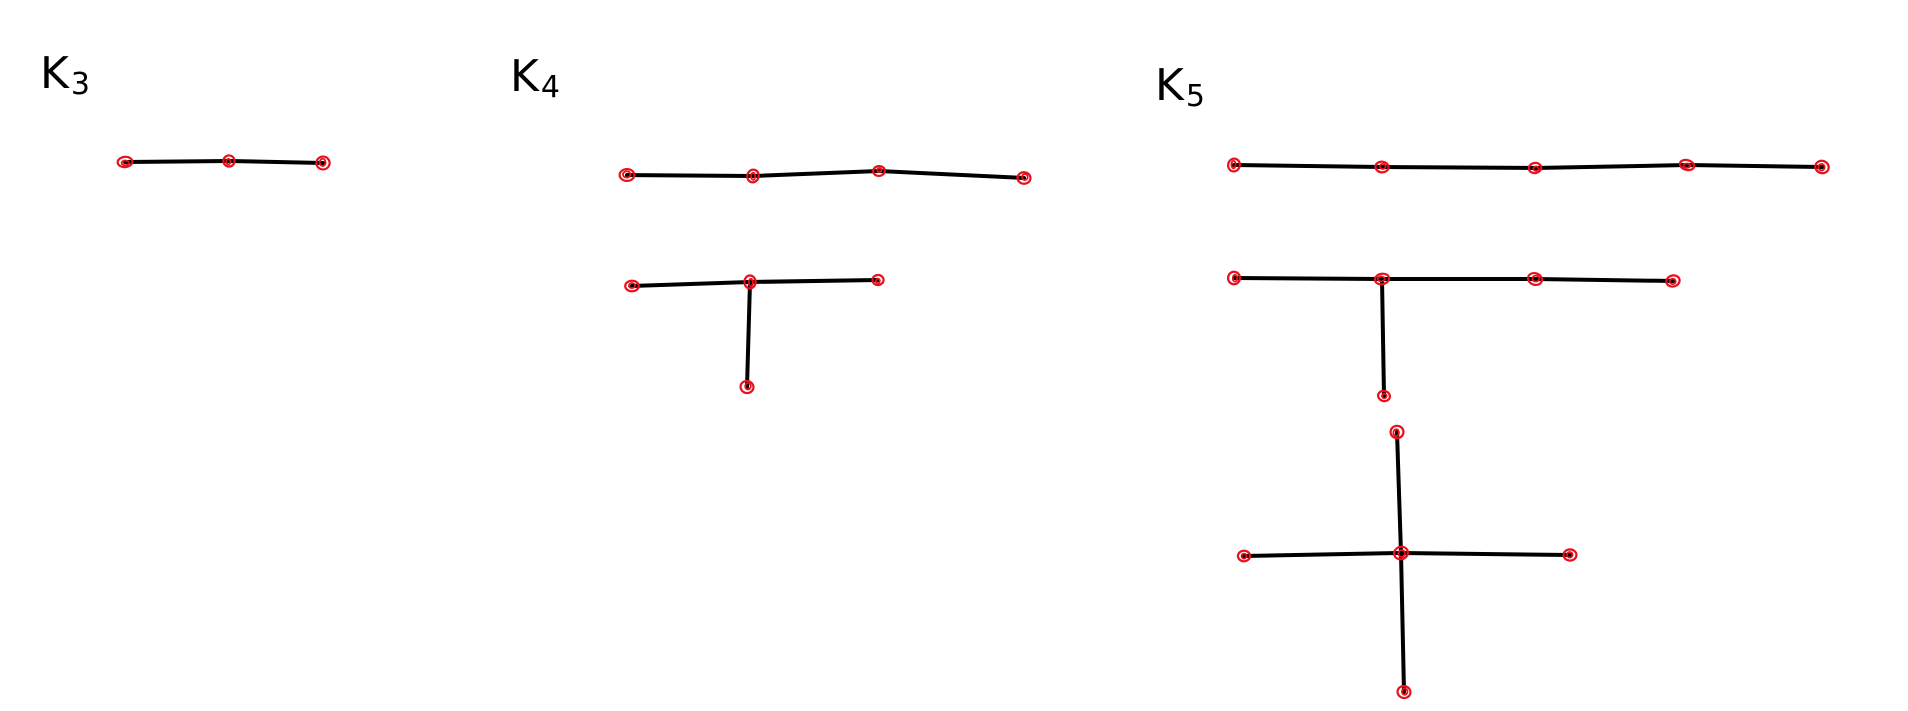 Image resolution: width=1908 pixels, height=711 pixels. I want to click on k4-tree1-edge-b-c, so click(816, 173).